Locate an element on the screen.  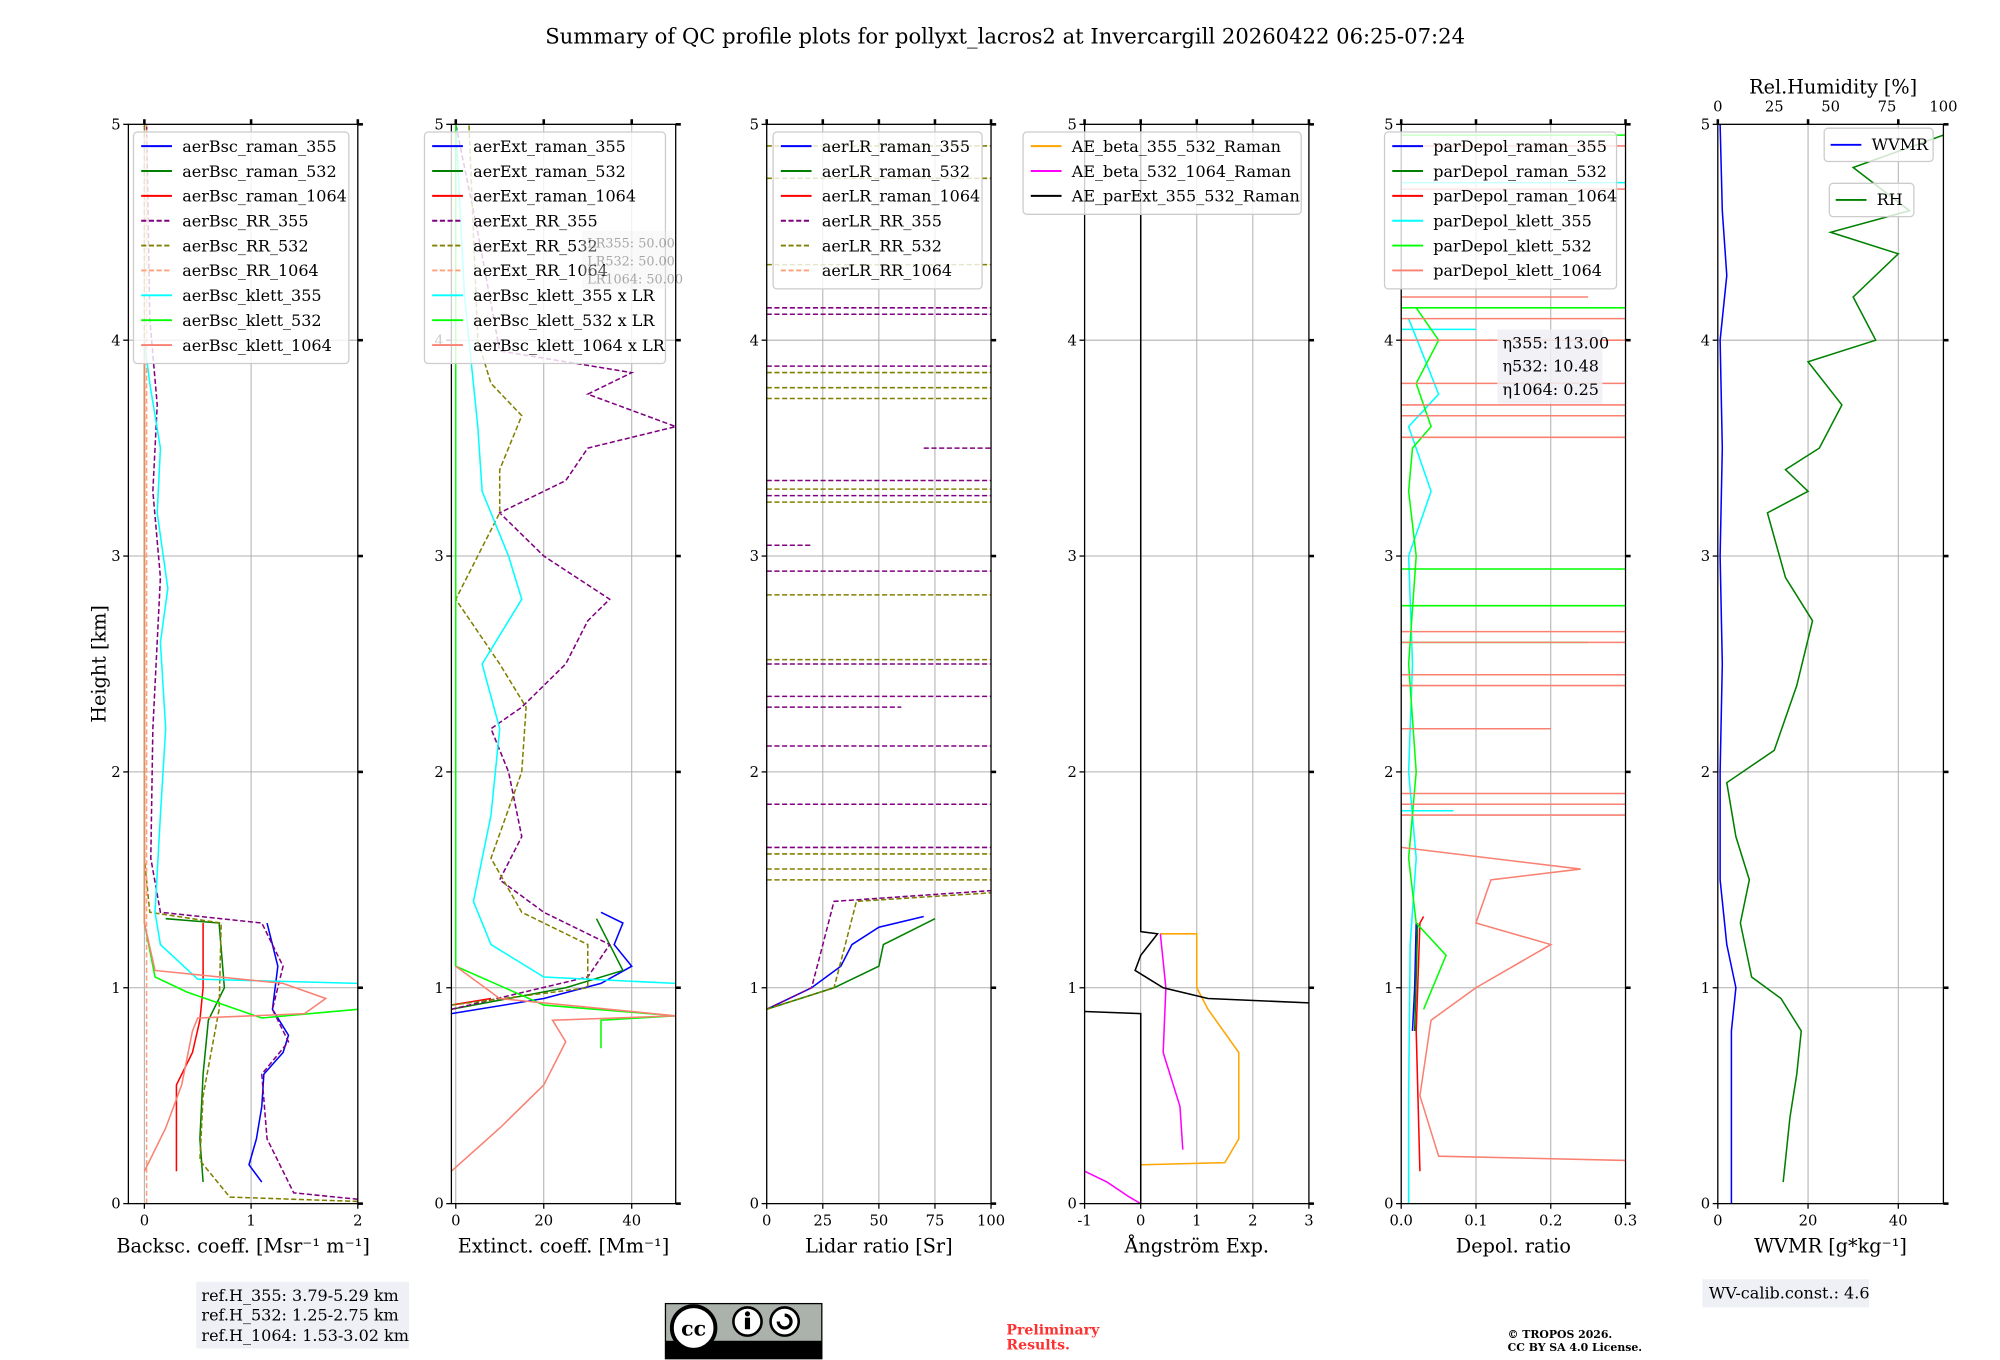
wv-calibration-box: WV-calib.const.: 4.6 is located at coordinates (1786, 1293).